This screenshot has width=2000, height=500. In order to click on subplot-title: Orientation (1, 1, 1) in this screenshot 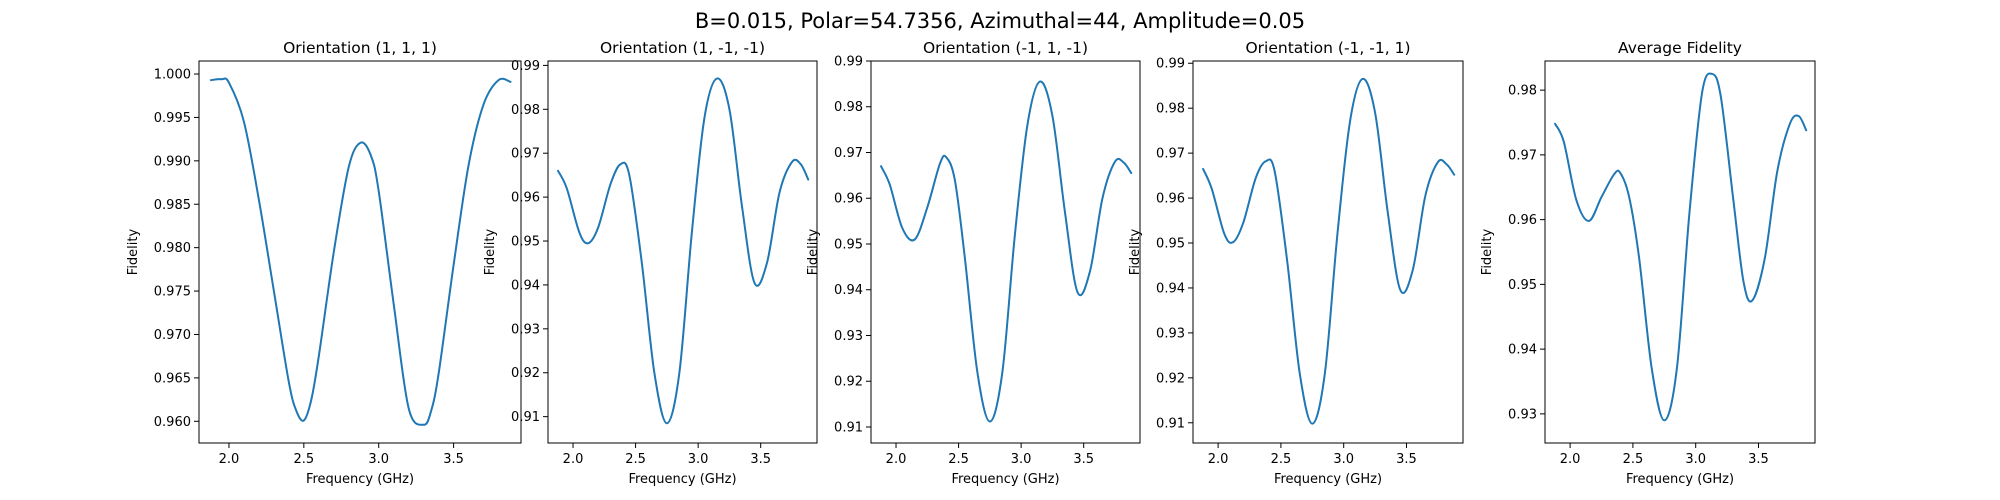, I will do `click(360, 48)`.